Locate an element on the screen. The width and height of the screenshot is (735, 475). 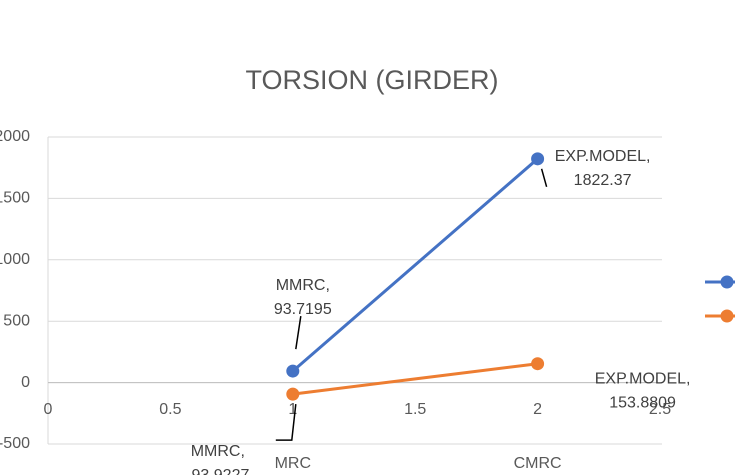
category-label: MRC is located at coordinates (293, 463).